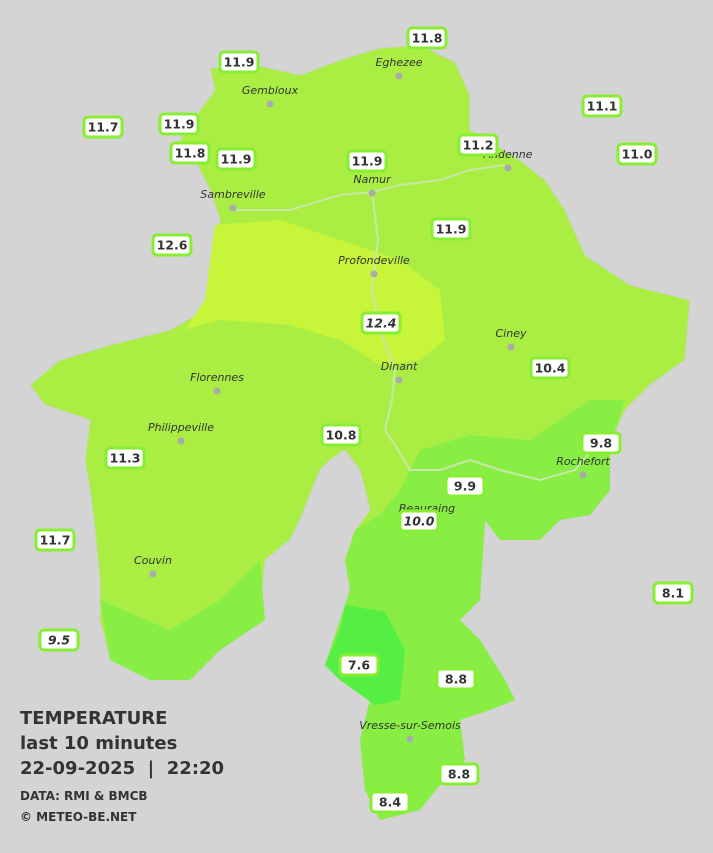 This screenshot has height=853, width=713. I want to click on city-label: Gembloux, so click(270, 90).